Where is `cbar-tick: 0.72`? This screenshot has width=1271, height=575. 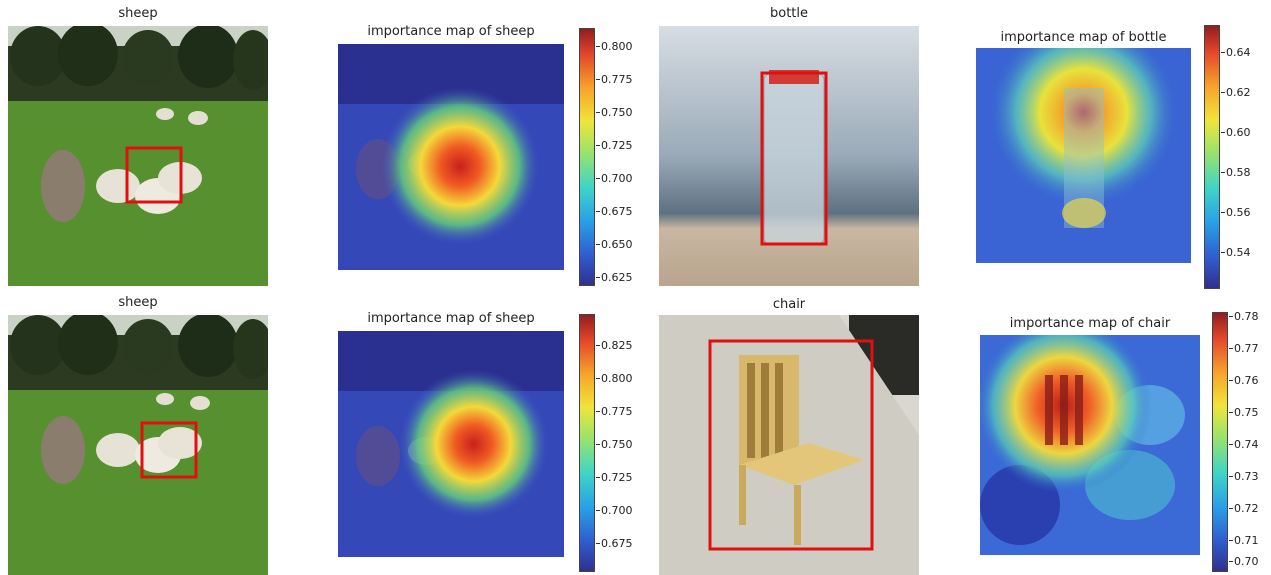 cbar-tick: 0.72 is located at coordinates (1244, 508).